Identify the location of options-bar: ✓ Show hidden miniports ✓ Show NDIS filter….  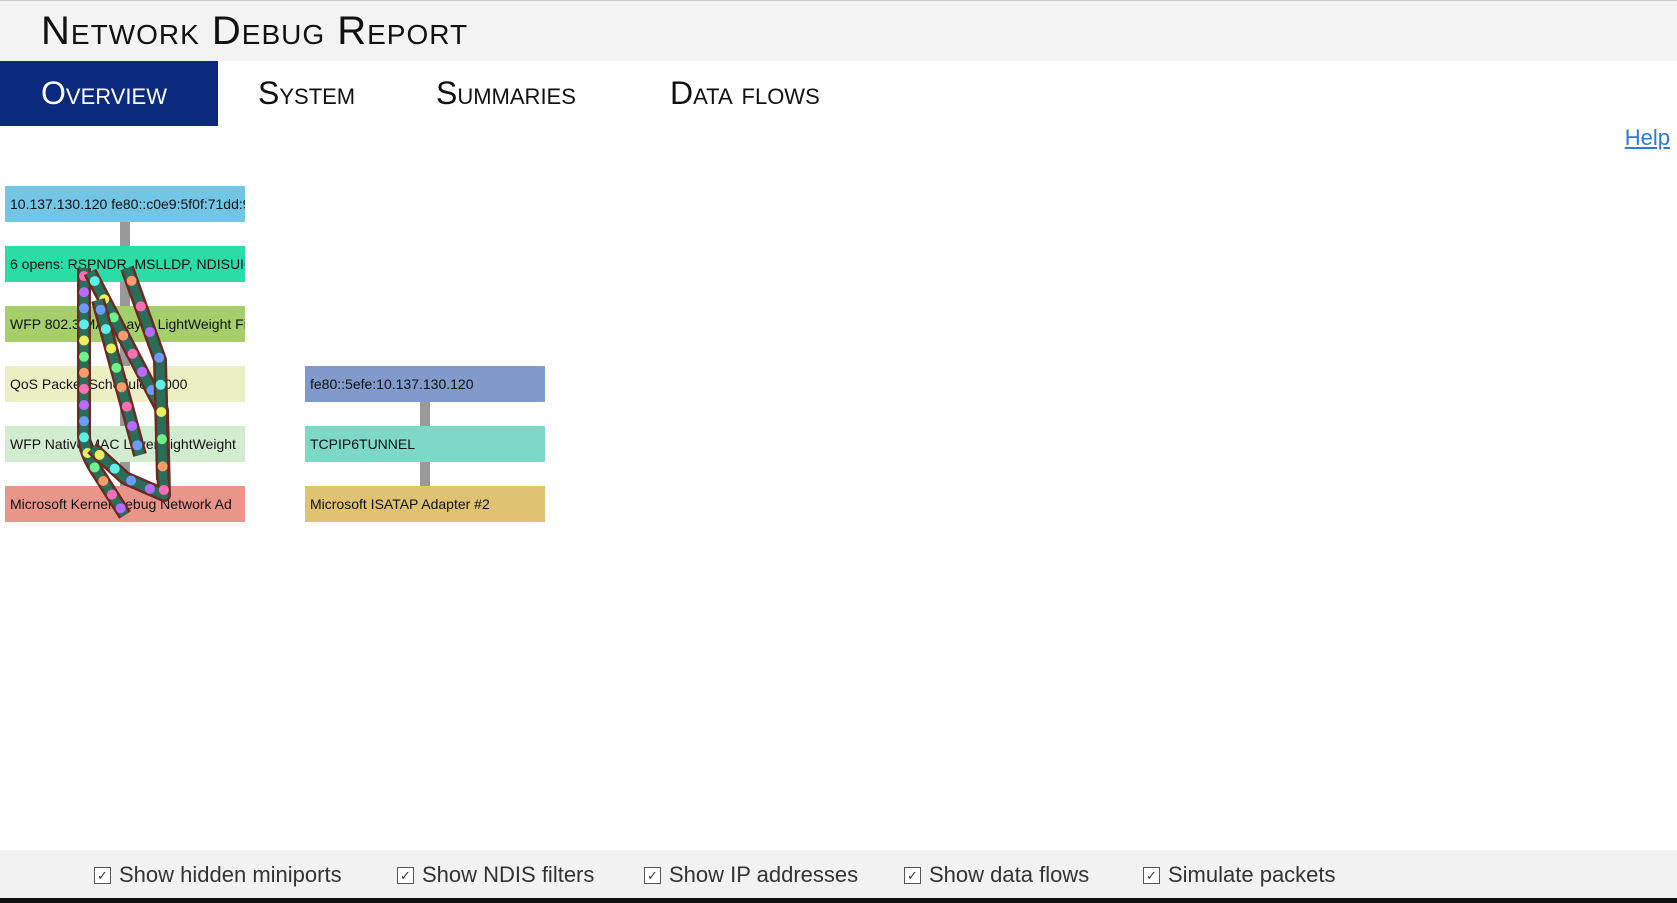
(838, 874).